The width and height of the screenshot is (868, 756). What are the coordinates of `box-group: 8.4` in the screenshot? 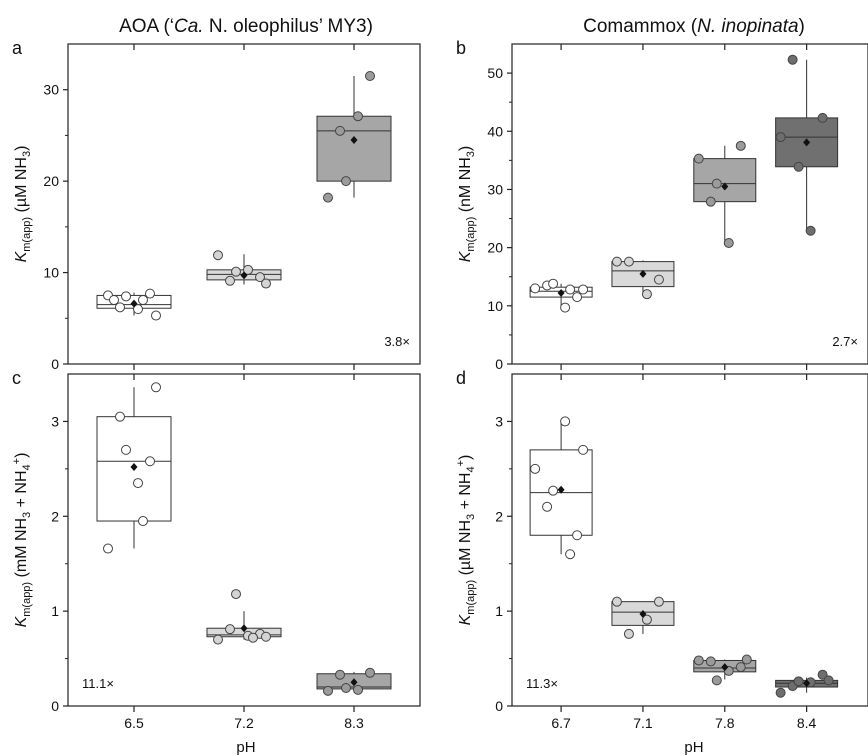 It's located at (807, 552).